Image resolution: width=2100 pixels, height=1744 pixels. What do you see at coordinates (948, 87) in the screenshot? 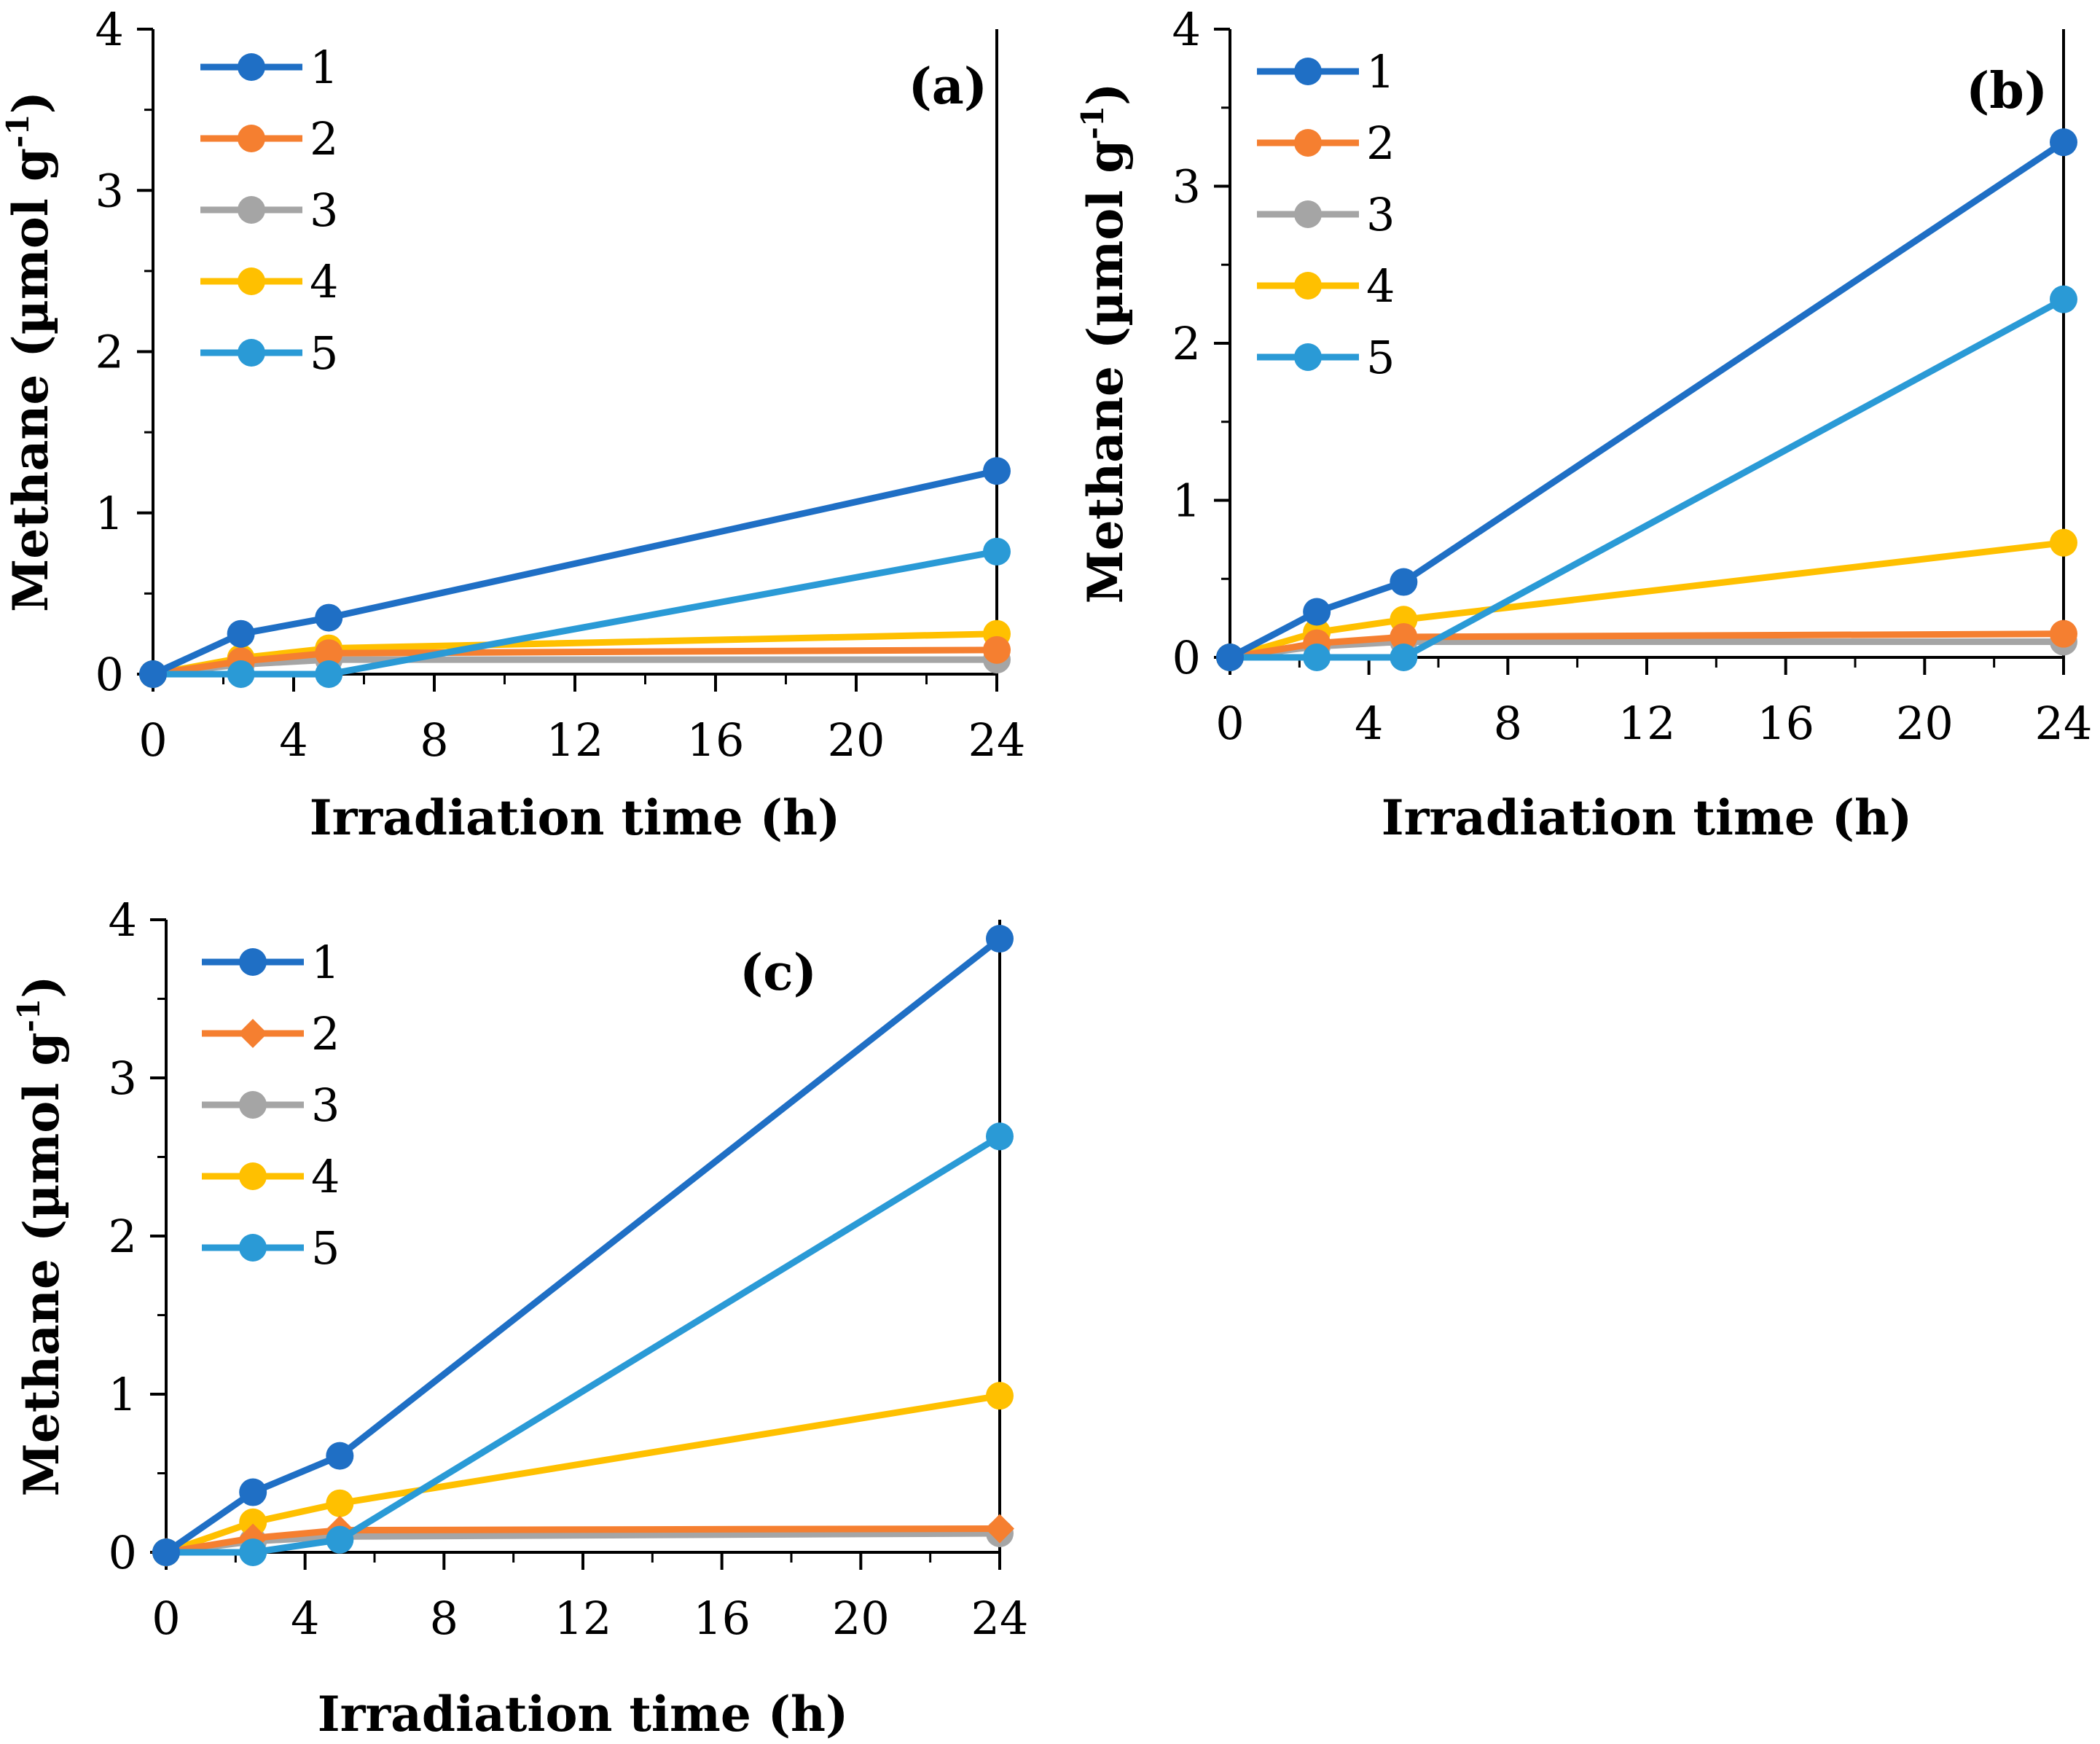
I see `panel-label: (a)` at bounding box center [948, 87].